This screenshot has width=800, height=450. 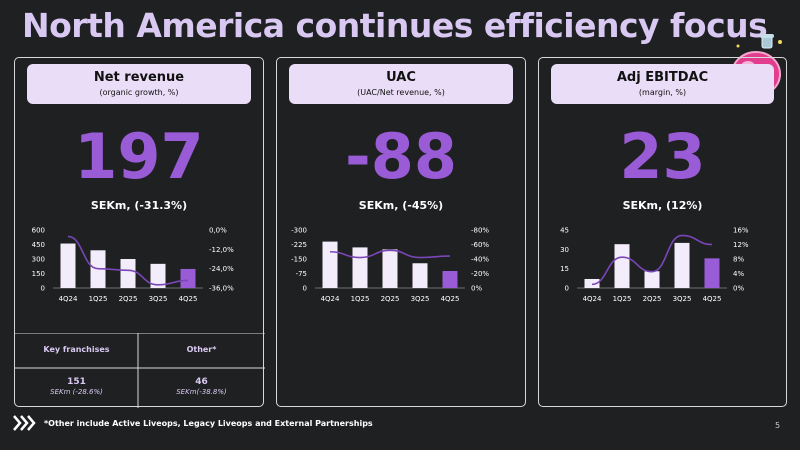 What do you see at coordinates (401, 205) in the screenshot?
I see `uac-sub: SEKm, (-45%)` at bounding box center [401, 205].